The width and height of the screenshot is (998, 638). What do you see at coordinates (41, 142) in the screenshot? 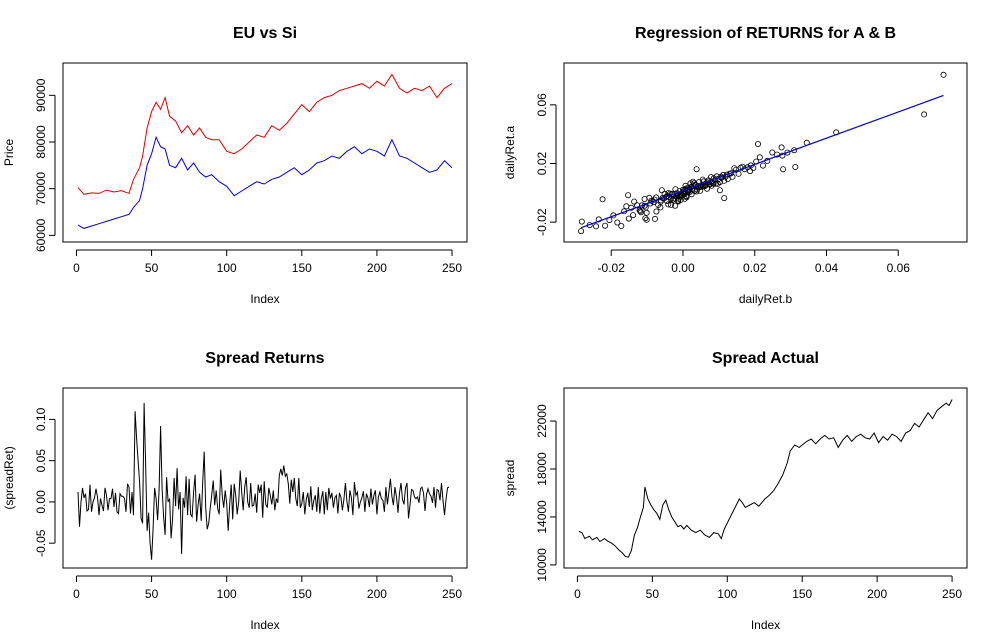
I see `y-tick-label: 80000` at bounding box center [41, 142].